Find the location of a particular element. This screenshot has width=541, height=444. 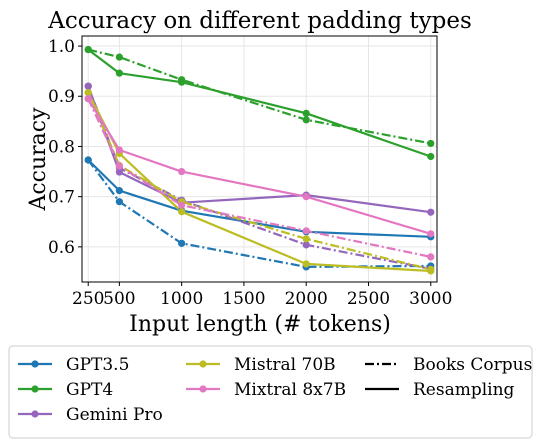

legend-marker-mixtral-8x7b is located at coordinates (203, 389).